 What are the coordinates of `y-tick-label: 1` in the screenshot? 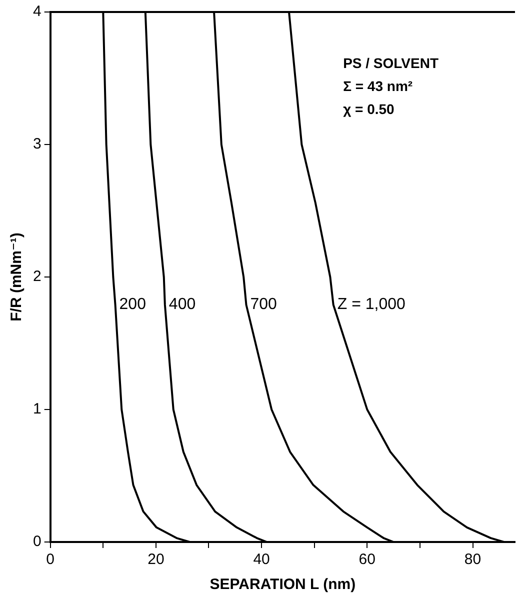 It's located at (37, 409).